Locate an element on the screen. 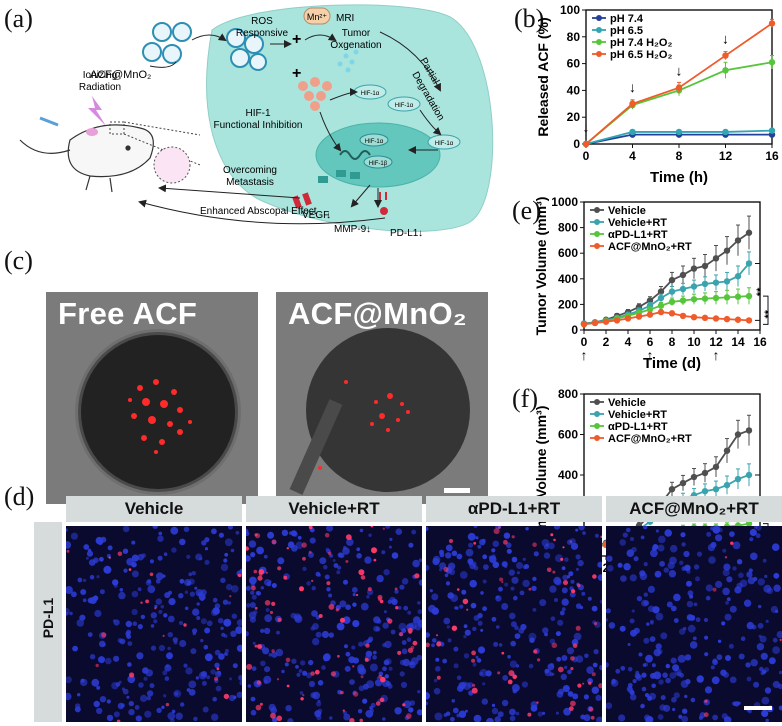 This screenshot has width=782, height=726. sig-label: ** is located at coordinates (769, 313).